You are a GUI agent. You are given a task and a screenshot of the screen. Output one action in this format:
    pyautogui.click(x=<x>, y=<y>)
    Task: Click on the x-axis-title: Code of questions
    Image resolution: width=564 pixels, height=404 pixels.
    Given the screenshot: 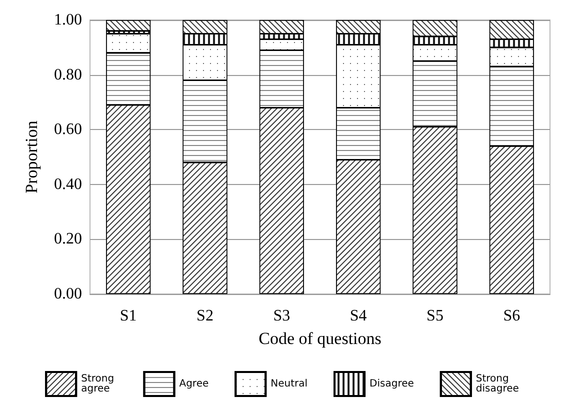 What is the action you would take?
    pyautogui.click(x=320, y=338)
    